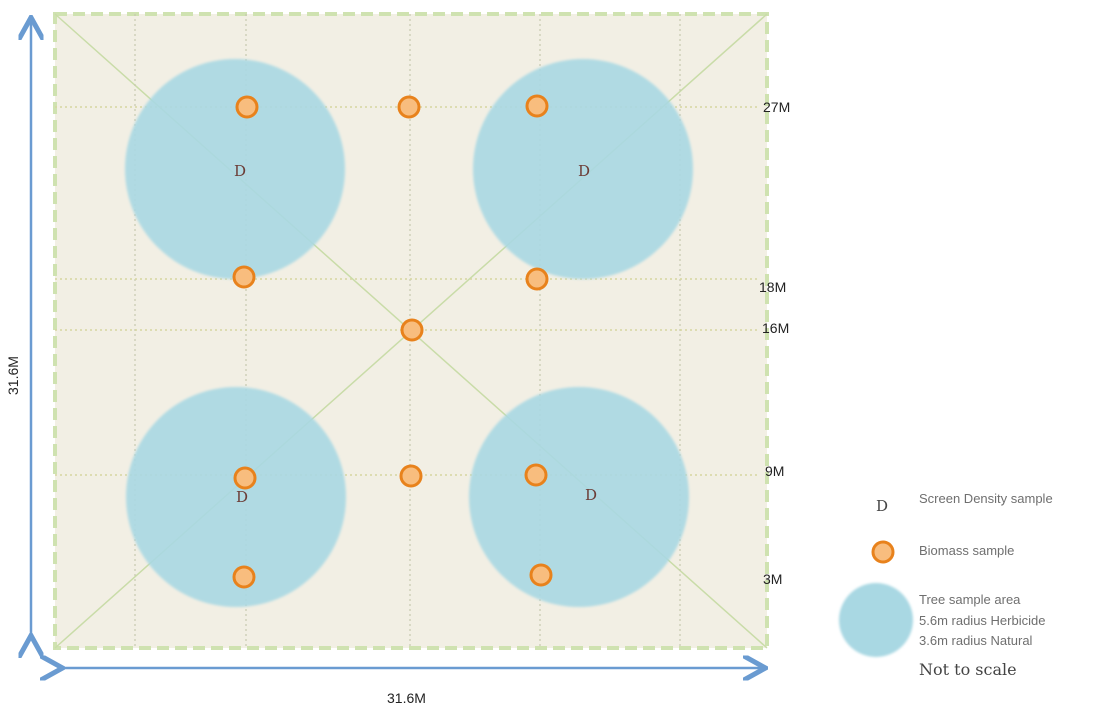  What do you see at coordinates (968, 669) in the screenshot?
I see `not-to-scale-note: Not to scale` at bounding box center [968, 669].